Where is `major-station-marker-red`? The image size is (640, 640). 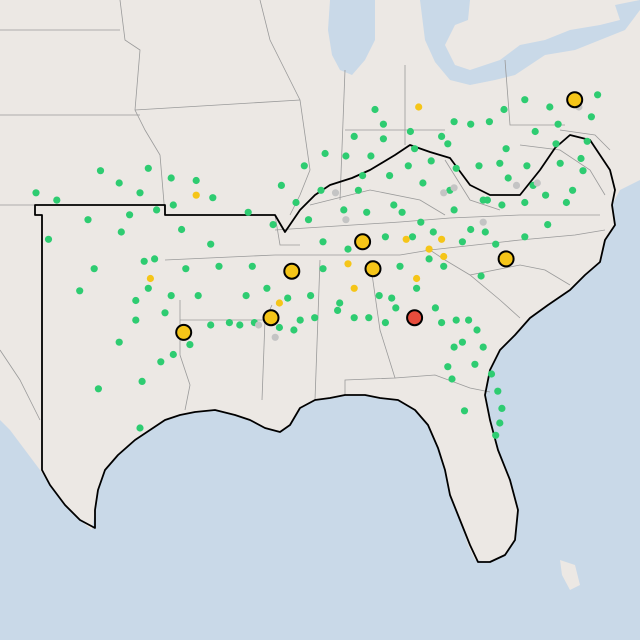
major-station-marker-red is located at coordinates (415, 318).